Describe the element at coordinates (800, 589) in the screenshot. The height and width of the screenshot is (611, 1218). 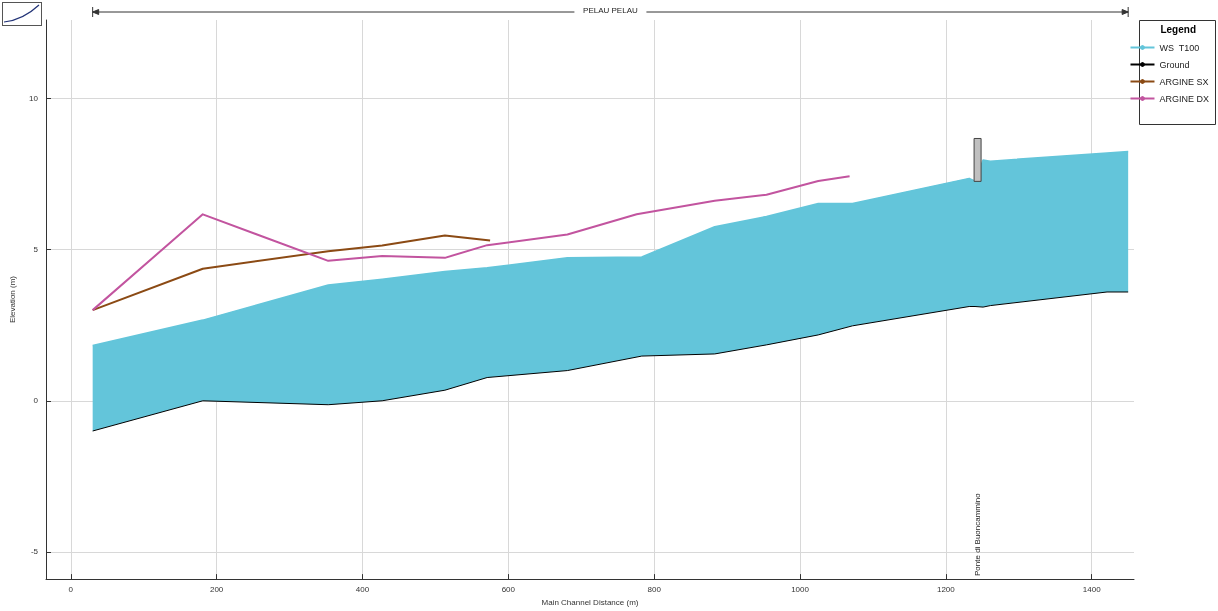
I see `x-tick-label: 1000` at that location.